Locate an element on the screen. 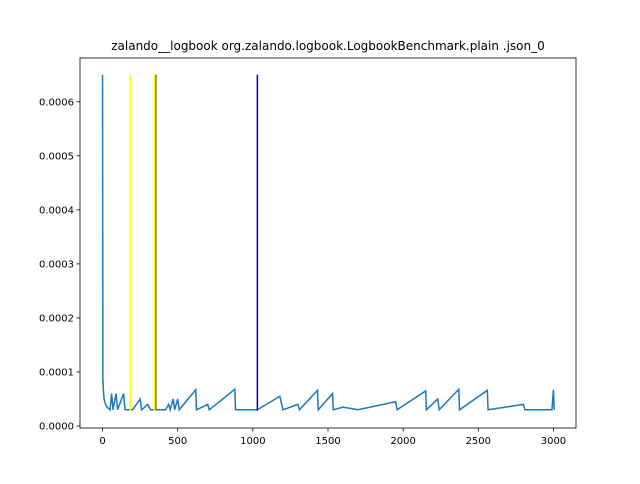  y-tick-label: 0.0001 is located at coordinates (56, 372).